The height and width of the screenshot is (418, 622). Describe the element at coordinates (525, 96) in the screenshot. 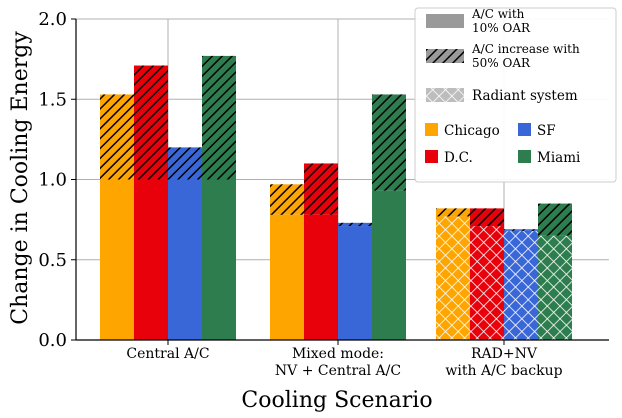

I see `legend-label: Radiant system` at that location.